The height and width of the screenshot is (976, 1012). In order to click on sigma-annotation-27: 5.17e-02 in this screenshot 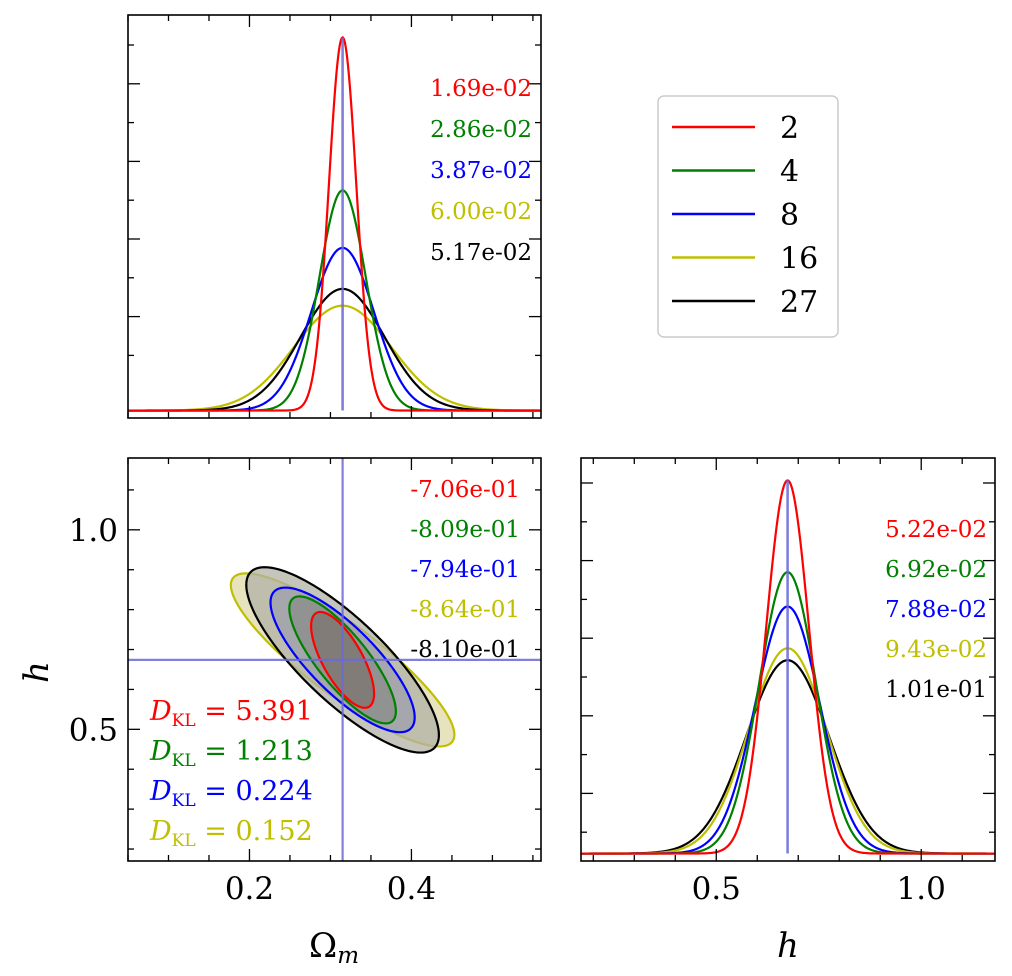, I will do `click(481, 253)`.